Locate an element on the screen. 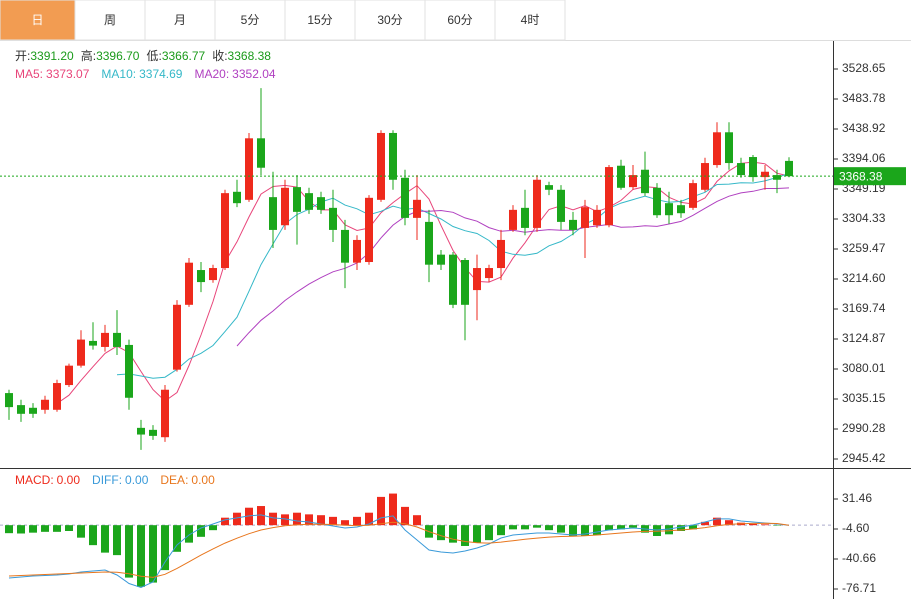 The image size is (911, 599). legend-name: MA20: is located at coordinates (211, 74).